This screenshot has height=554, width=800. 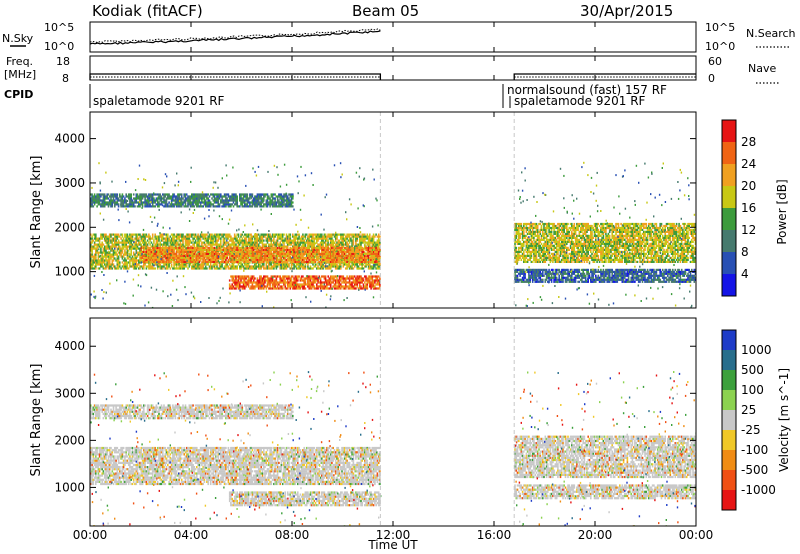 I want to click on freq-tick-left-top: 18, so click(x=63, y=61).